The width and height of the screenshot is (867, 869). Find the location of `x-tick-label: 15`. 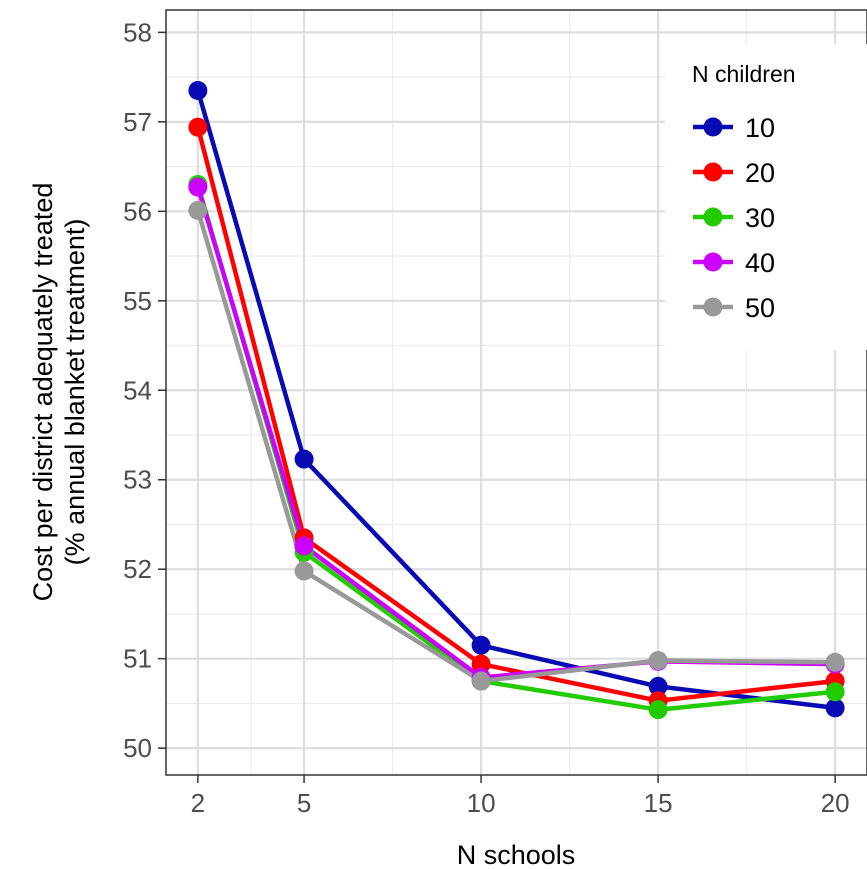

x-tick-label: 15 is located at coordinates (658, 803).